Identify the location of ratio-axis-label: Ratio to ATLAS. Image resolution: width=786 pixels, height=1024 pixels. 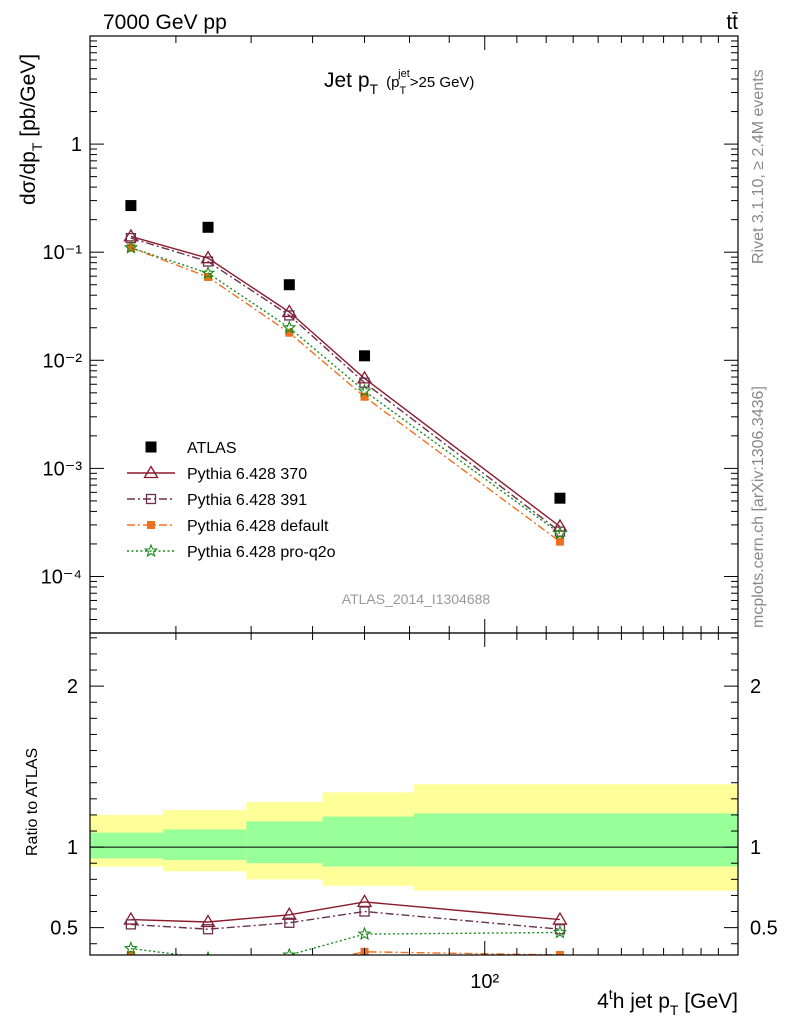
(32, 802).